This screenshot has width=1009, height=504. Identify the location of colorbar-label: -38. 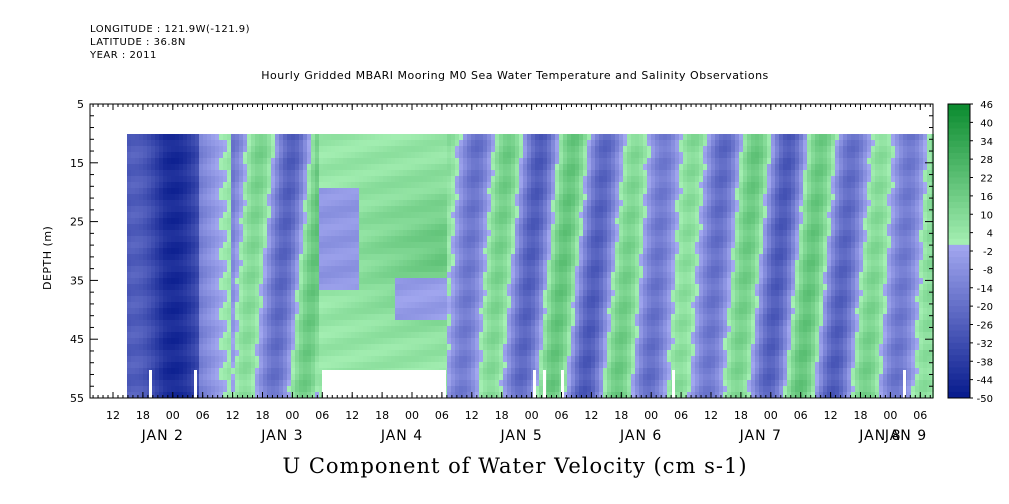
(985, 362).